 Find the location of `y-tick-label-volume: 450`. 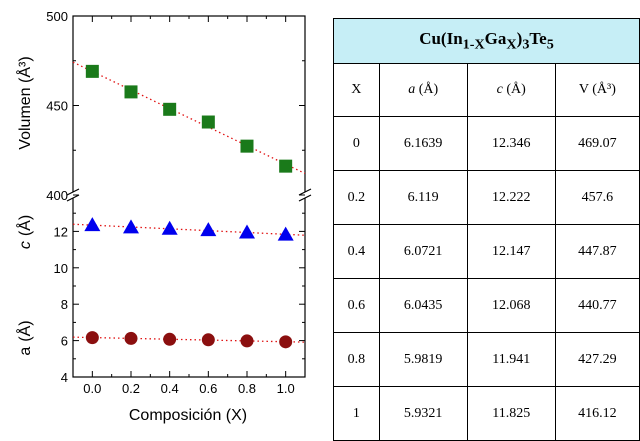

y-tick-label-volume: 450 is located at coordinates (57, 106).